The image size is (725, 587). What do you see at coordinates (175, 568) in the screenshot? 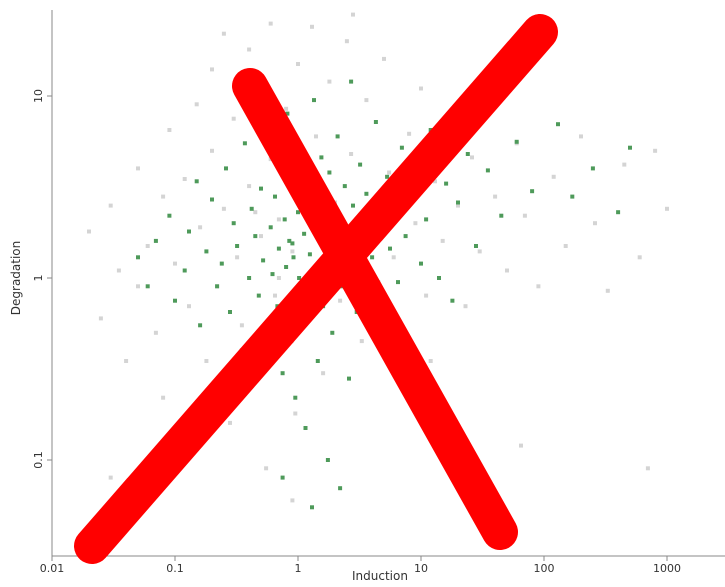
I see `x-tick-label: 0.1` at bounding box center [175, 568].